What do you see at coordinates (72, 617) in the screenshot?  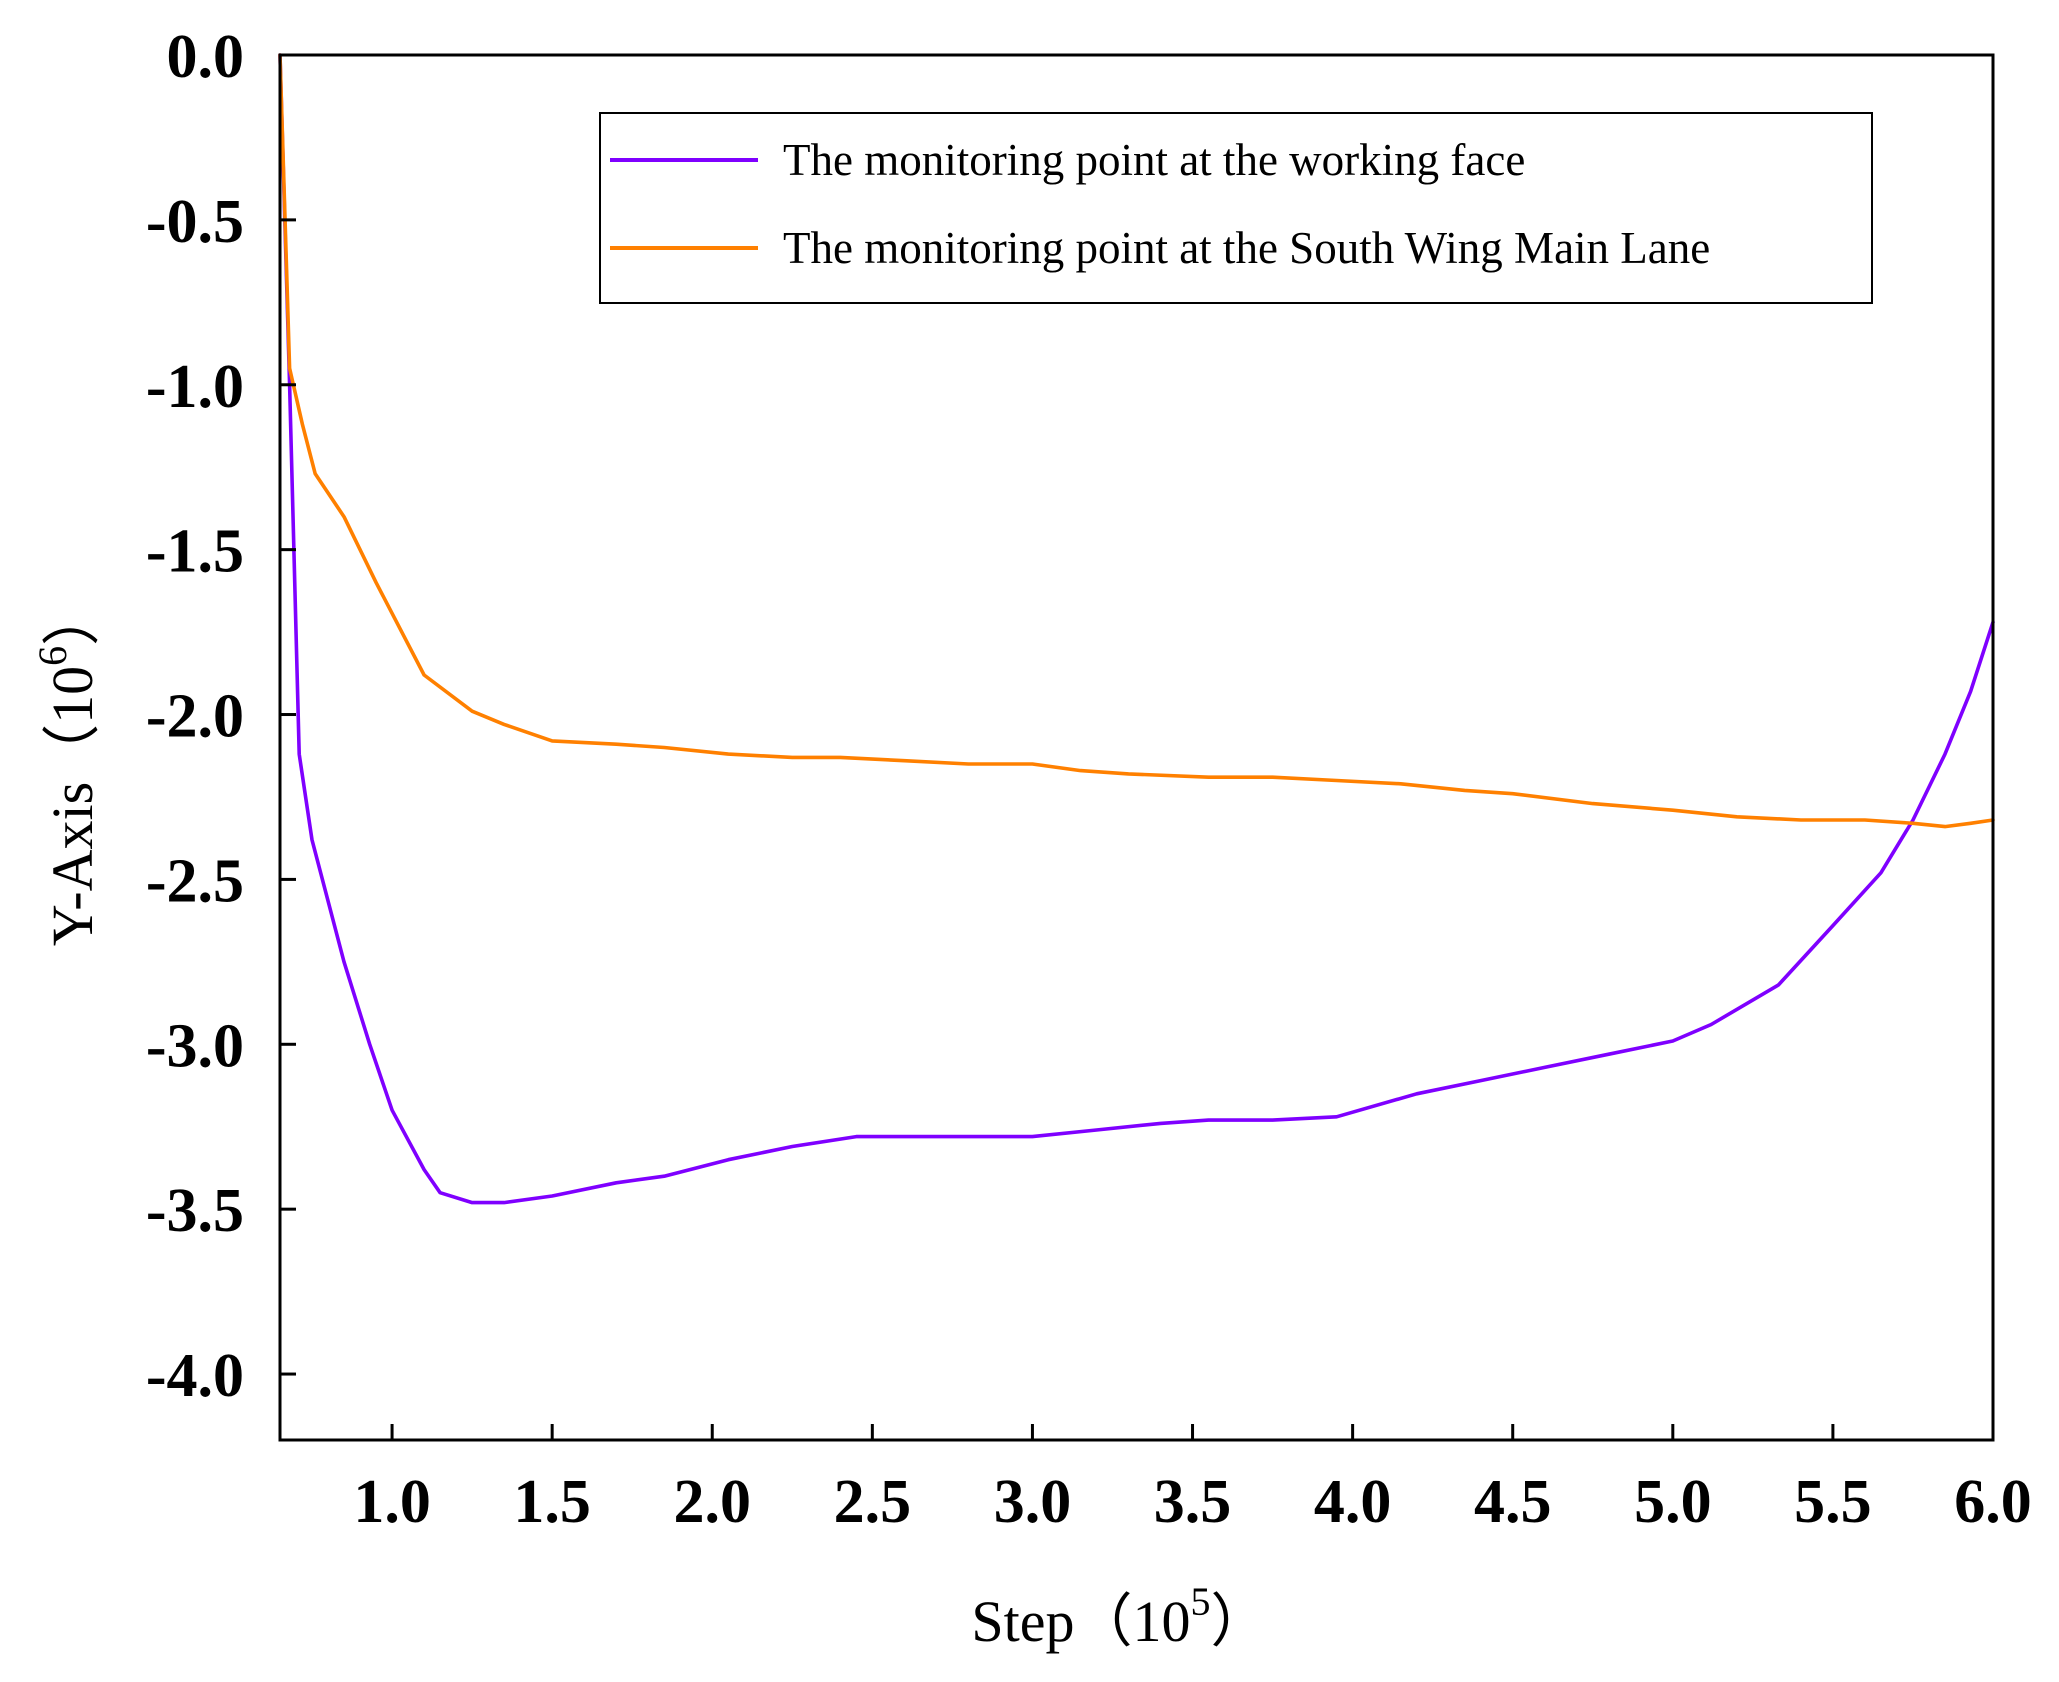 I see `y-axis-title-suffix: ）` at bounding box center [72, 617].